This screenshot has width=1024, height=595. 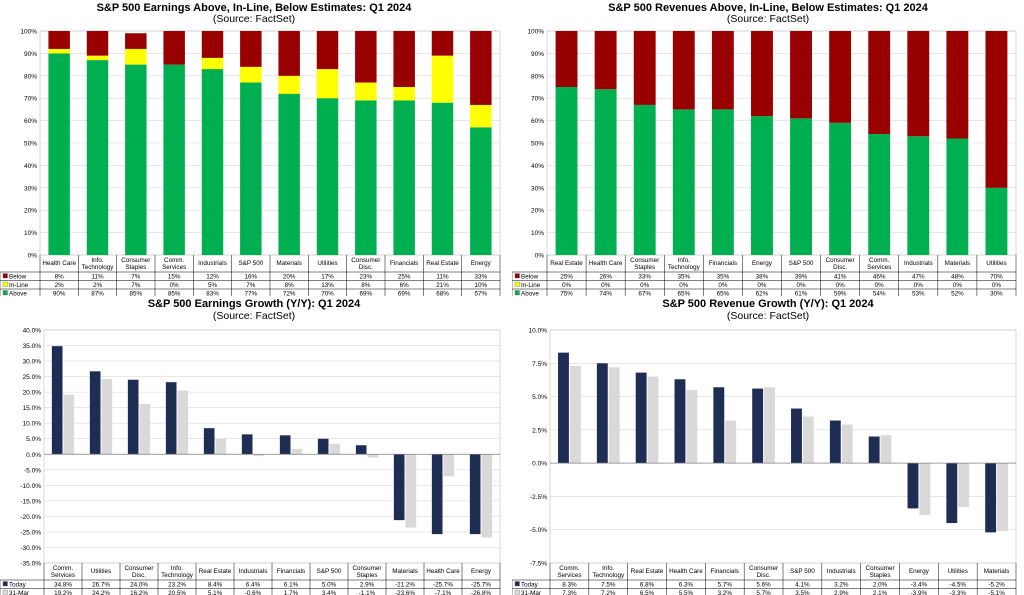 I want to click on data-label-today: 8.3%, so click(x=569, y=585).